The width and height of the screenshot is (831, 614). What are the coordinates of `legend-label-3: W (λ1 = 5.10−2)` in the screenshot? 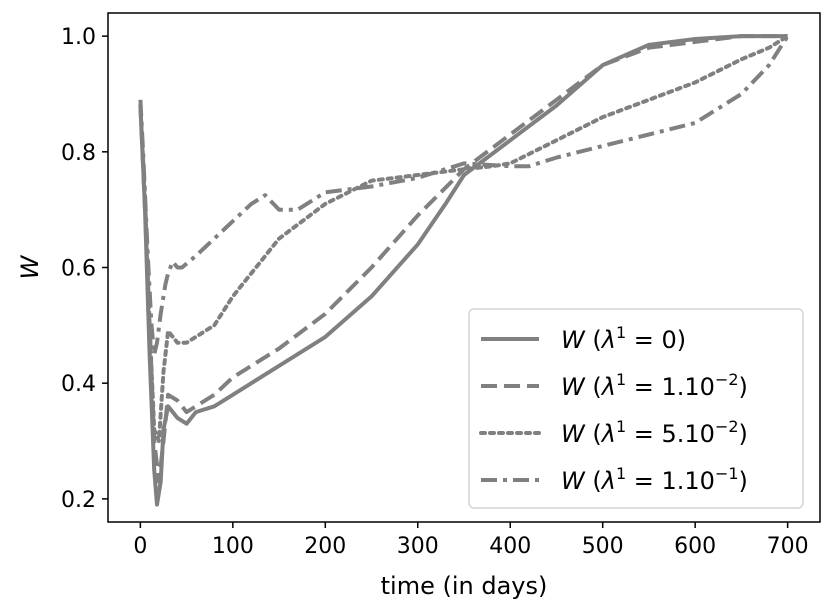 It's located at (654, 432).